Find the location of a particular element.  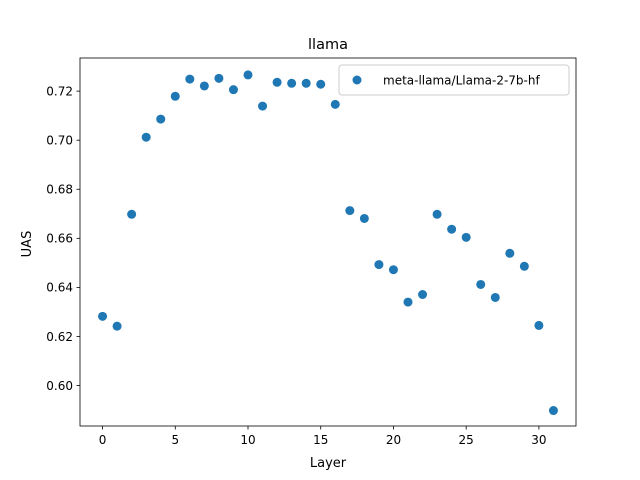

x-tick-label: 15 is located at coordinates (320, 440).